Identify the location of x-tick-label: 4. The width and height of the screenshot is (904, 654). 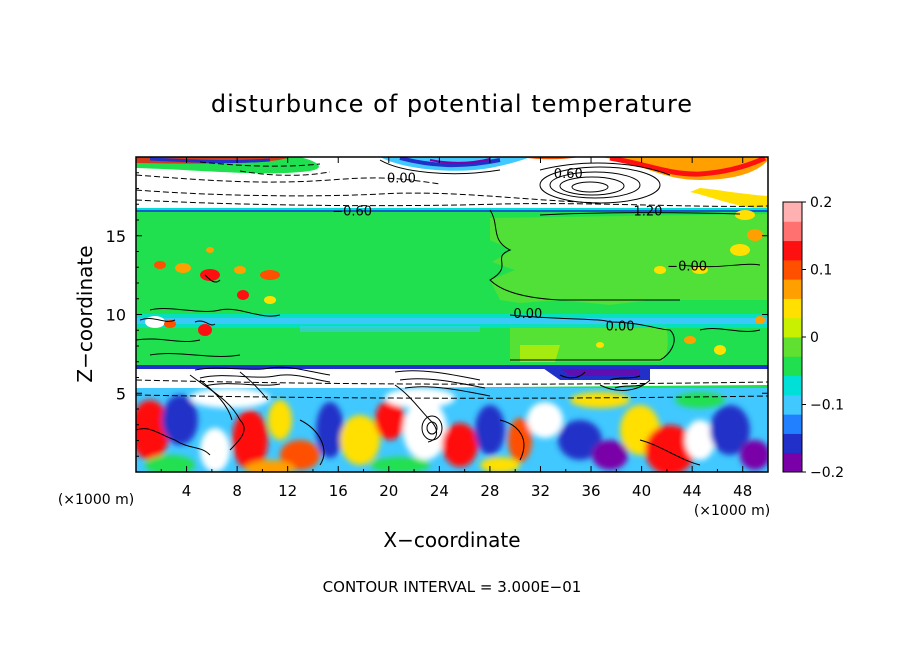
(187, 491).